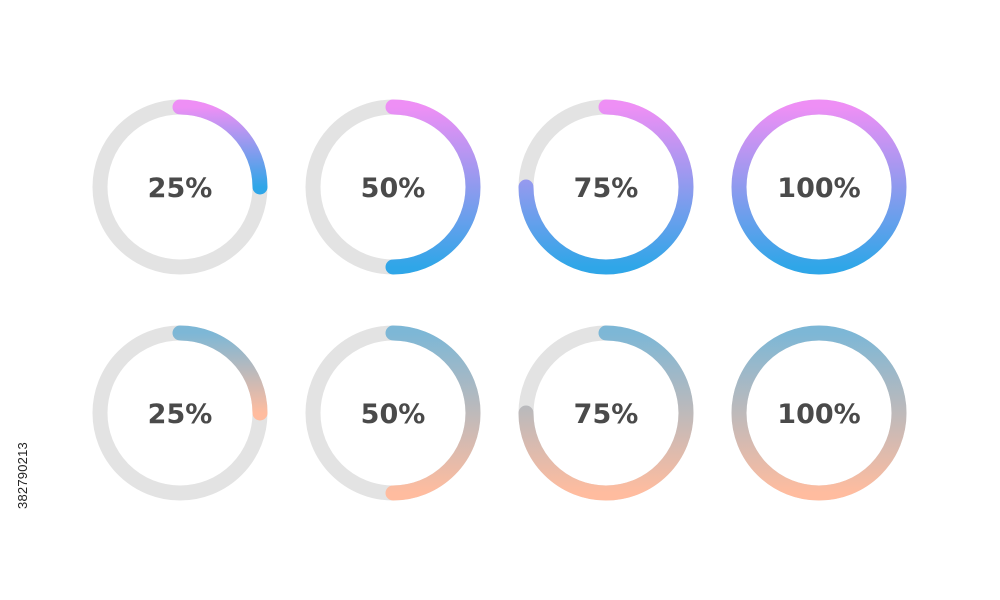 The image size is (1000, 600). I want to click on stock-id-vertical: 382790213, so click(22, 475).